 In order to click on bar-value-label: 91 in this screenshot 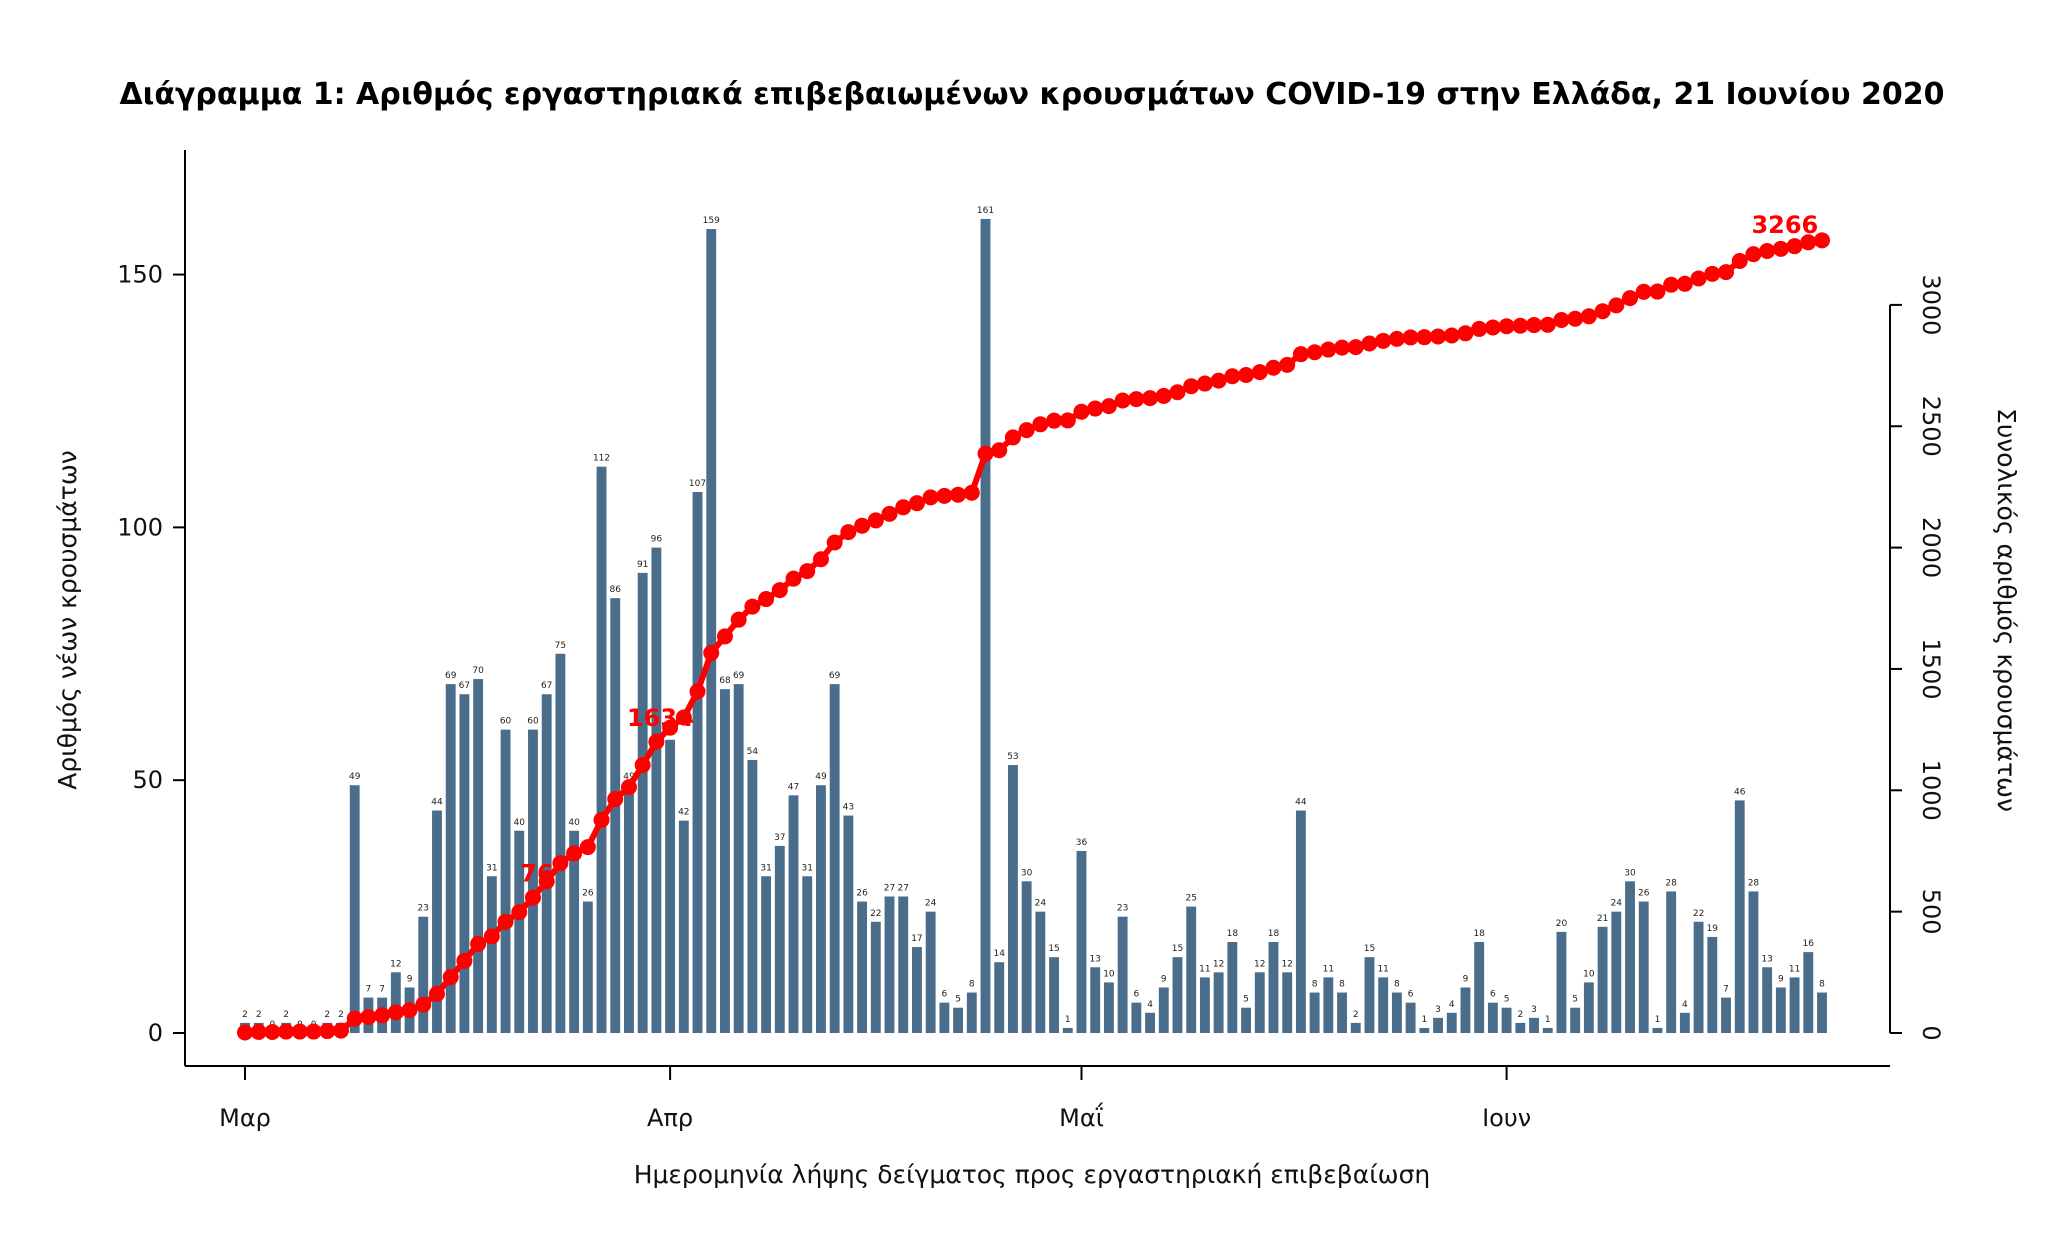, I will do `click(642, 565)`.